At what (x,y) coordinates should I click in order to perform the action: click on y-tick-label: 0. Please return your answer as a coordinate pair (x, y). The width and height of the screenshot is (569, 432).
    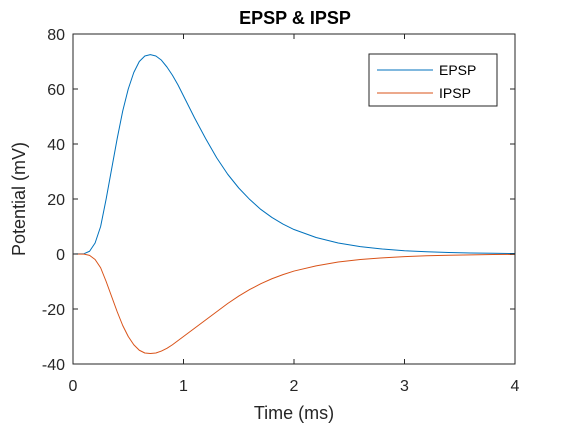
    Looking at the image, I should click on (60, 255).